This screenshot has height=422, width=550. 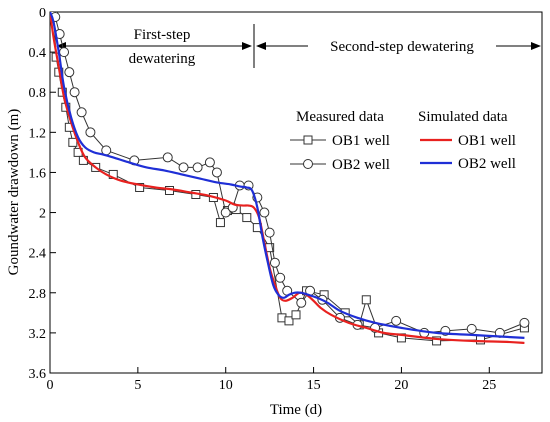 I want to click on stage-2-label: Second-step dewatering, so click(x=402, y=47).